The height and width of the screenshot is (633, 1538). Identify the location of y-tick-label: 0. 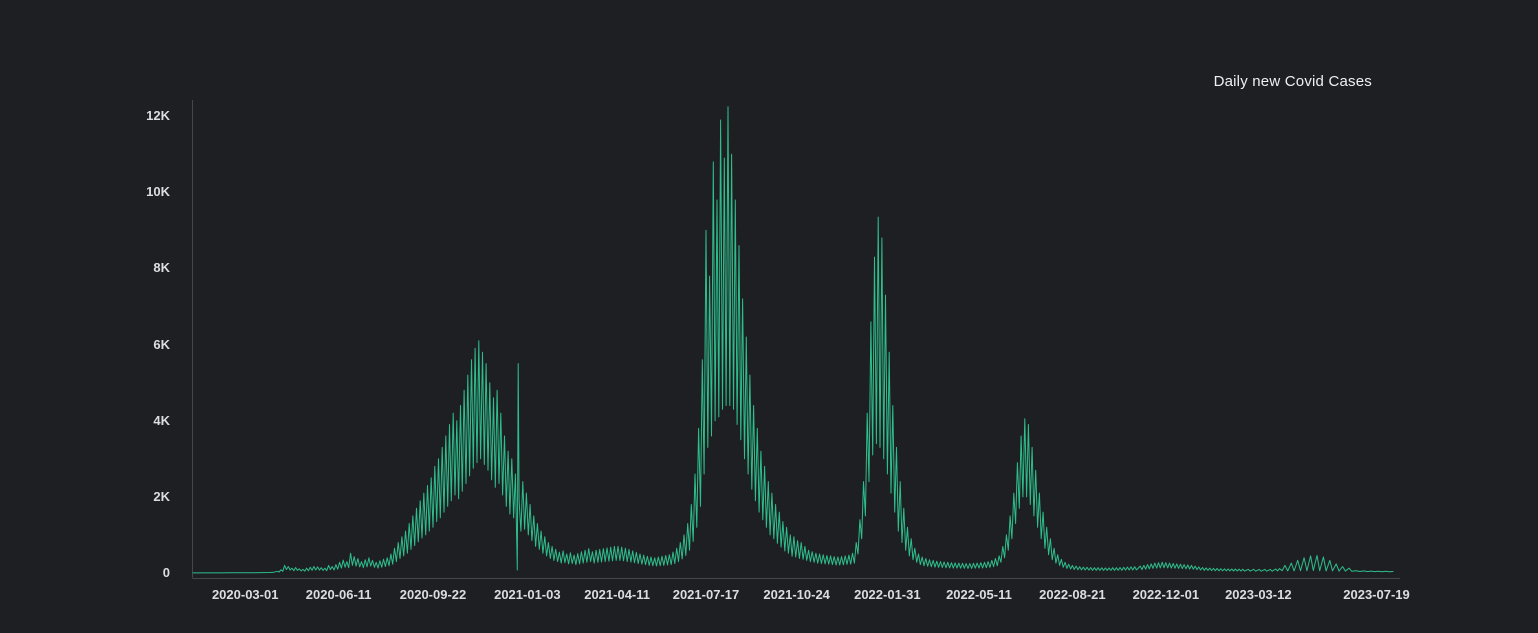
(166, 572).